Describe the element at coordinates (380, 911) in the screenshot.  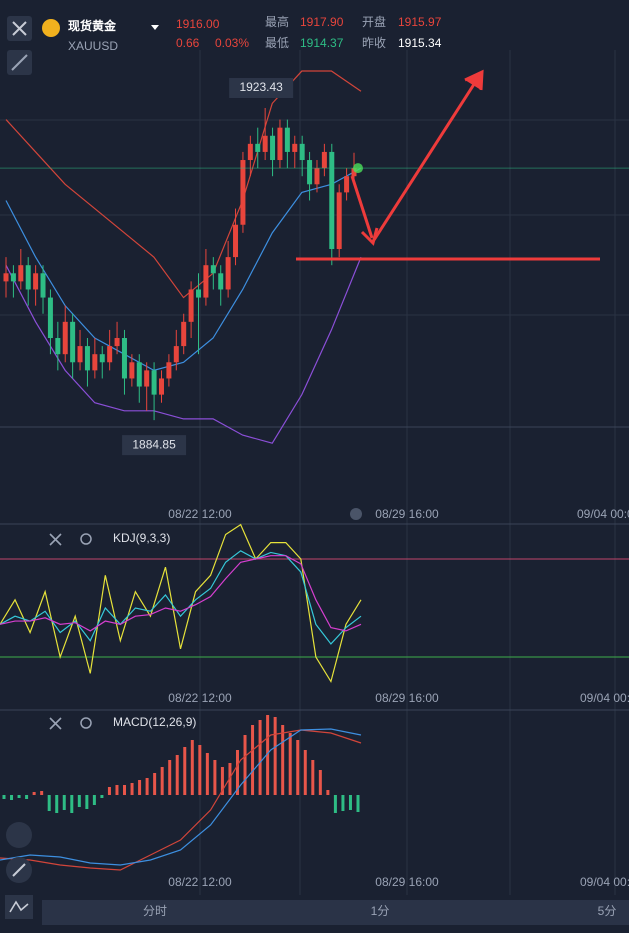
I see `period-tab: 1分` at that location.